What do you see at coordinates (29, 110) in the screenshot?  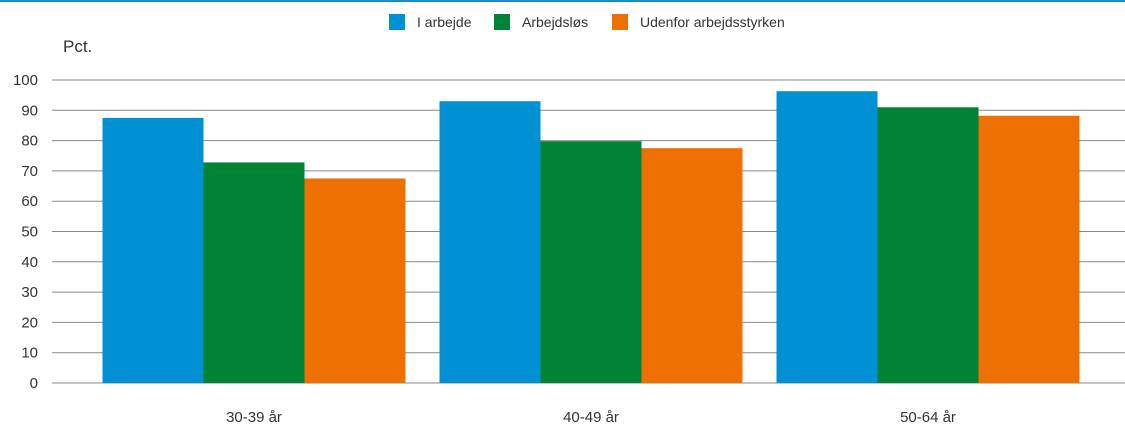 I see `y-tick-label-90: 90` at bounding box center [29, 110].